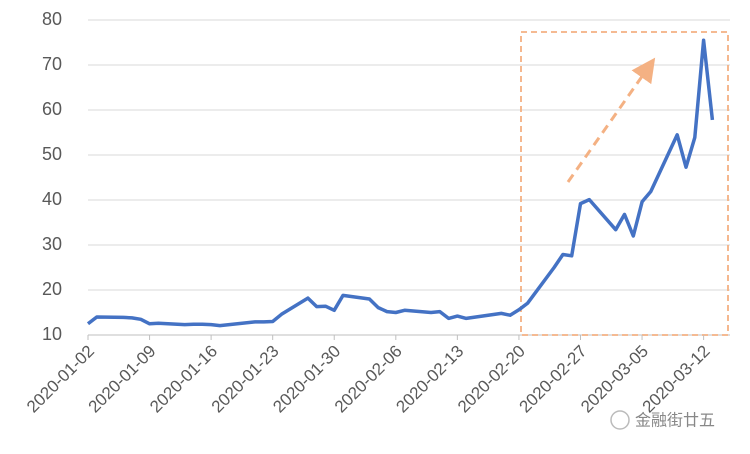 The width and height of the screenshot is (750, 454). Describe the element at coordinates (52, 199) in the screenshot. I see `y-tick-label: 40` at that location.